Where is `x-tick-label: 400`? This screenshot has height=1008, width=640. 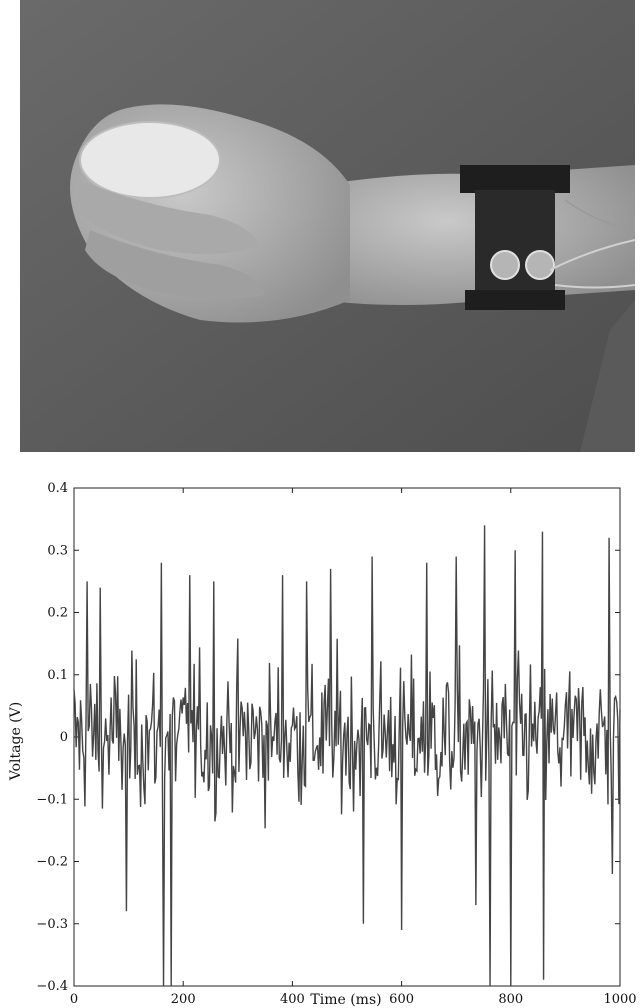
x-tick-label: 400 is located at coordinates (292, 999).